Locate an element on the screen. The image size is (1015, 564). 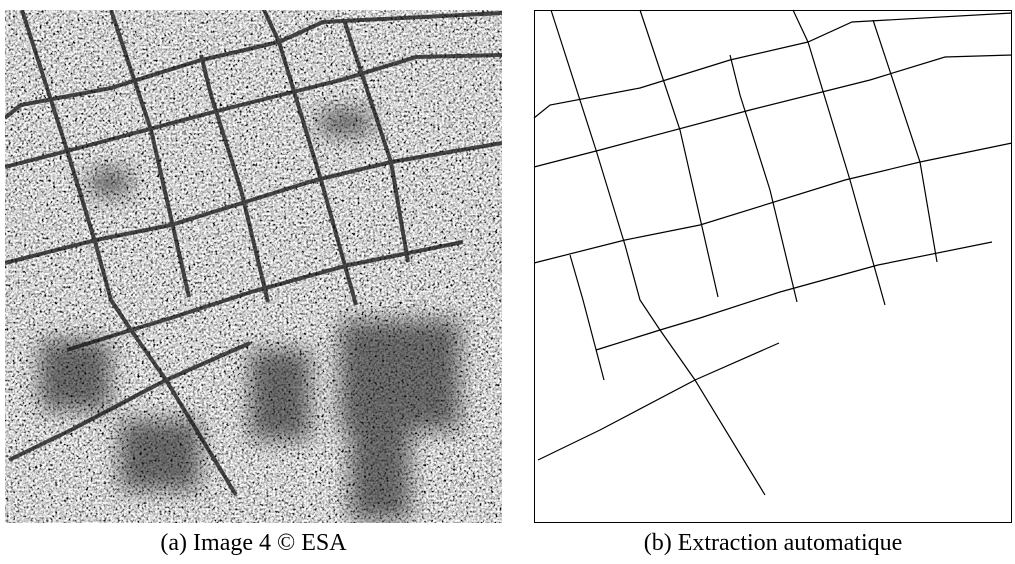
caption-b: (b) Extraction automatique is located at coordinates (773, 543).